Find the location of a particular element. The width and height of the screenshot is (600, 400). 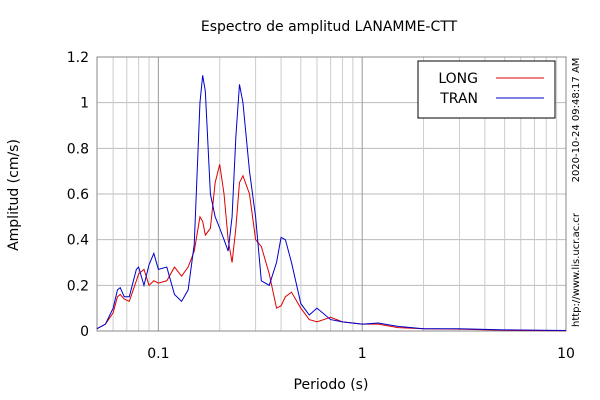

y-tick-label: 0.2 is located at coordinates (78, 286).